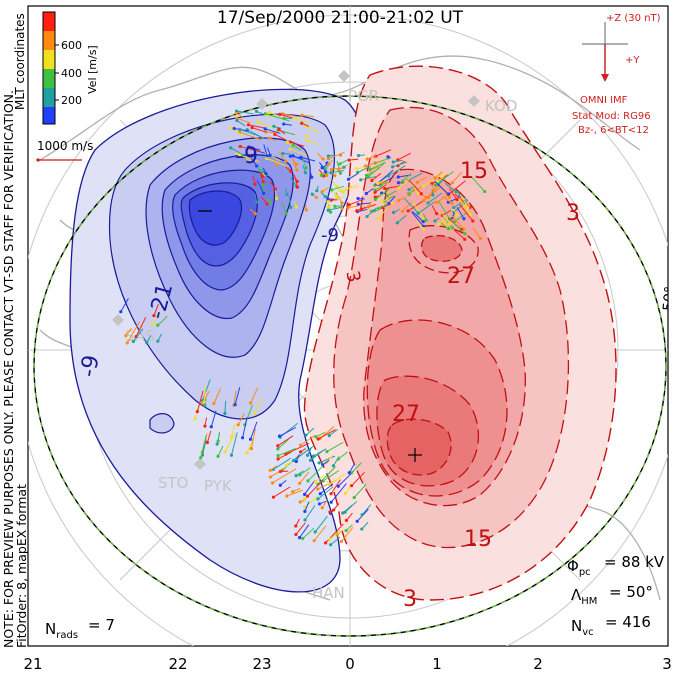 This screenshot has height=674, width=680. Describe the element at coordinates (643, 562) in the screenshot. I see `phi-pc-value: 88 kV` at that location.